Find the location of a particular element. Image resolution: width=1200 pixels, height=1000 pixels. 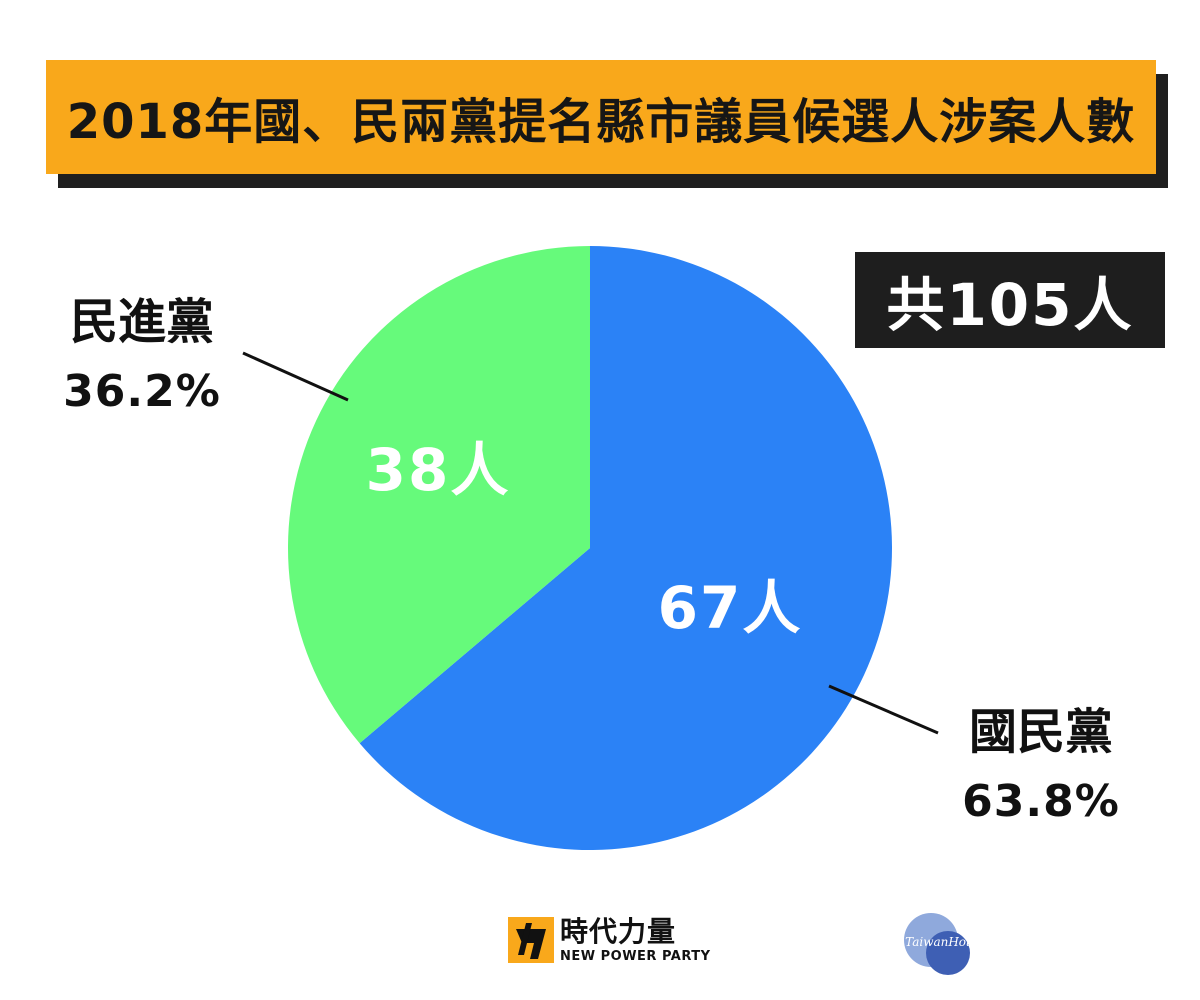

kmt-legend-percent: 63.8% is located at coordinates (1041, 801).